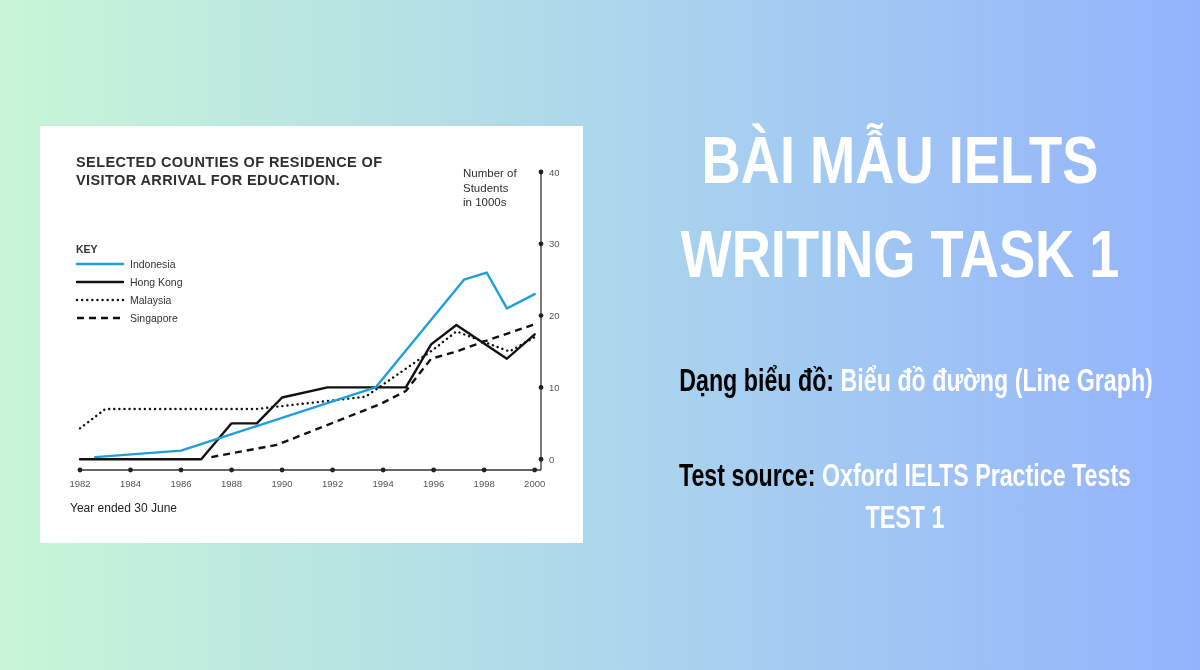  Describe the element at coordinates (282, 483) in the screenshot. I see `x-tick-label: 1990` at that location.